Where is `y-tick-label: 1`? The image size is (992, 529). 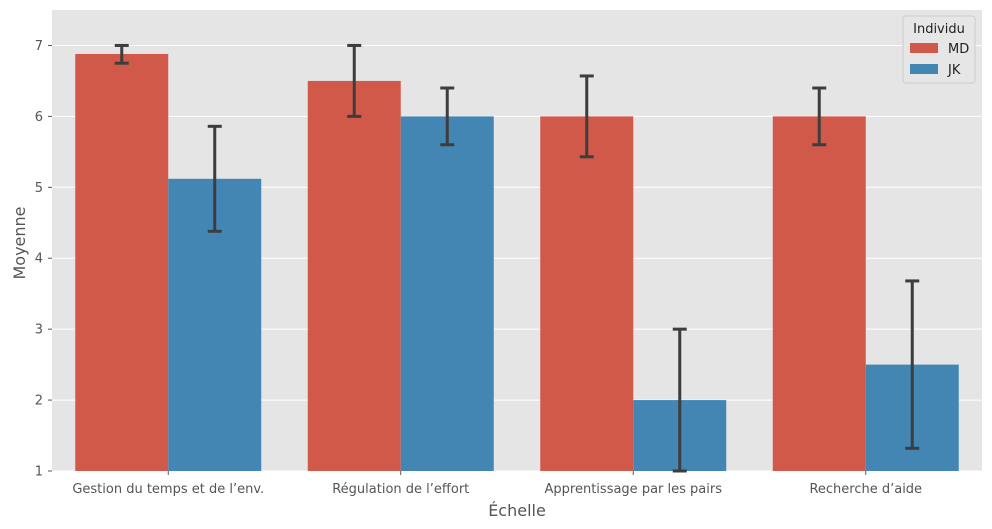 y-tick-label: 1 is located at coordinates (39, 472).